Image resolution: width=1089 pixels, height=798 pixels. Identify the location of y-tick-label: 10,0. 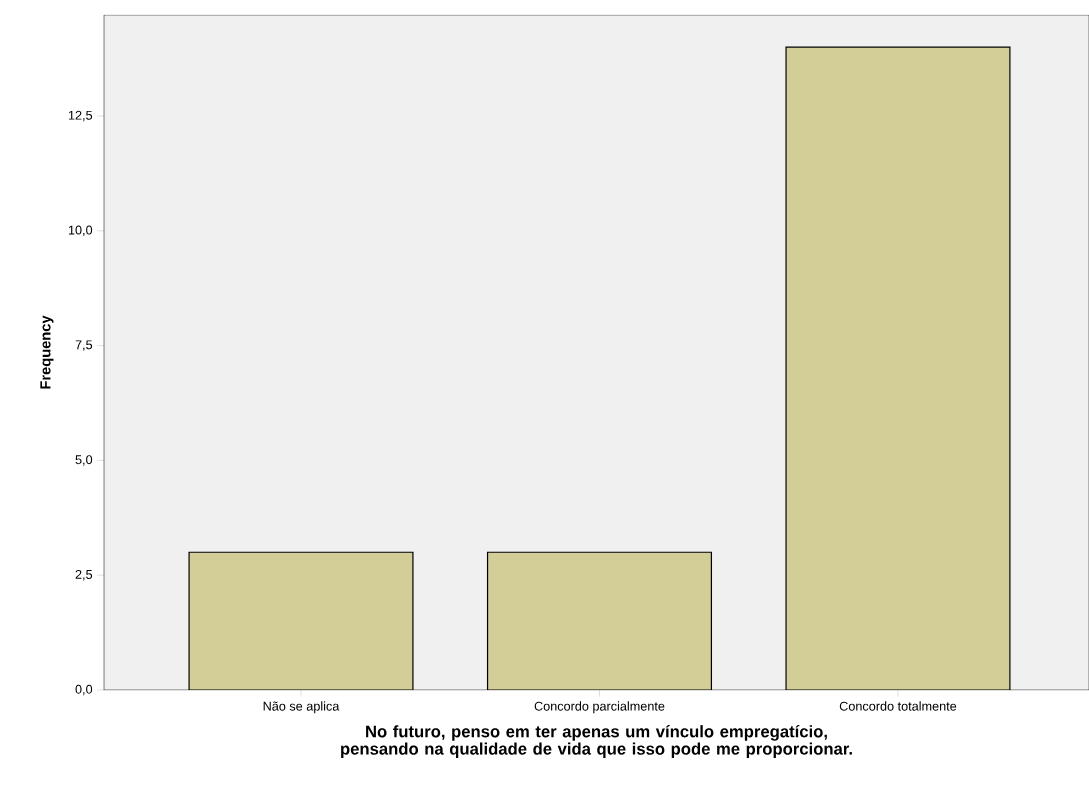
(80, 231).